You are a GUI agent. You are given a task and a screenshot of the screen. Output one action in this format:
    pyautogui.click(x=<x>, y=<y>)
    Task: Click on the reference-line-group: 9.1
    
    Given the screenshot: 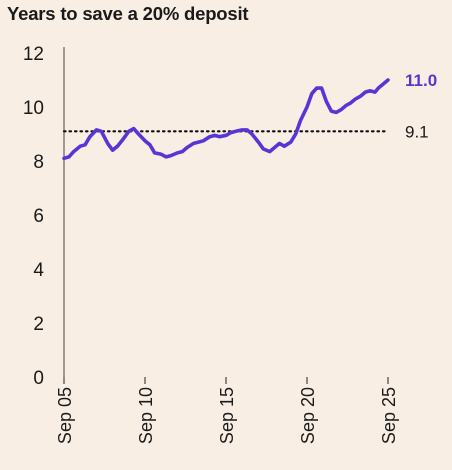 What is the action you would take?
    pyautogui.click(x=245, y=131)
    